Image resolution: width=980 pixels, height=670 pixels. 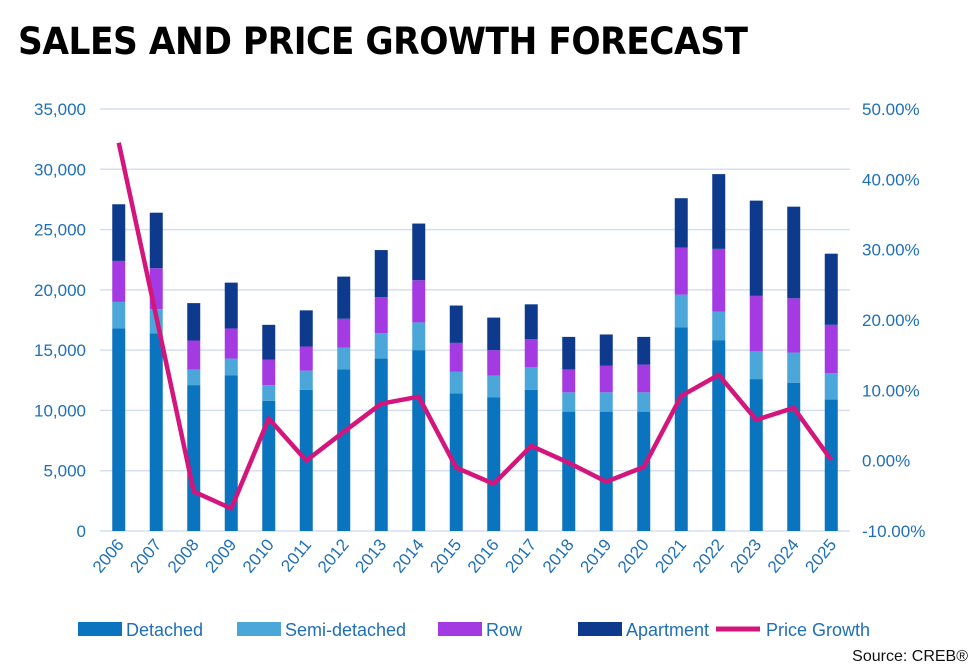 What do you see at coordinates (108, 555) in the screenshot?
I see `x-tick-label: 2006` at bounding box center [108, 555].